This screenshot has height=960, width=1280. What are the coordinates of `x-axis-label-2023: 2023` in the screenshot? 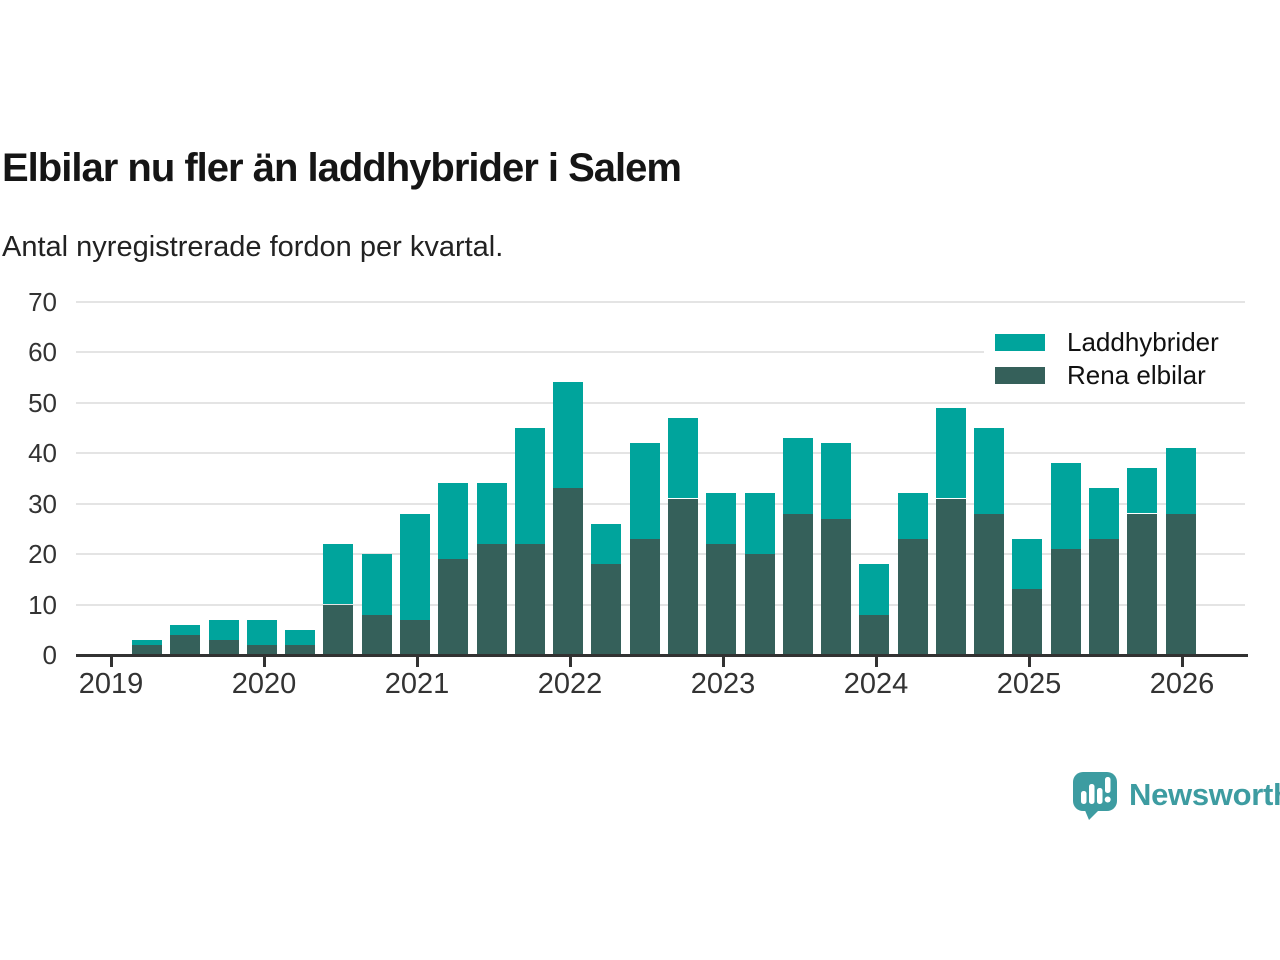 It's located at (723, 684).